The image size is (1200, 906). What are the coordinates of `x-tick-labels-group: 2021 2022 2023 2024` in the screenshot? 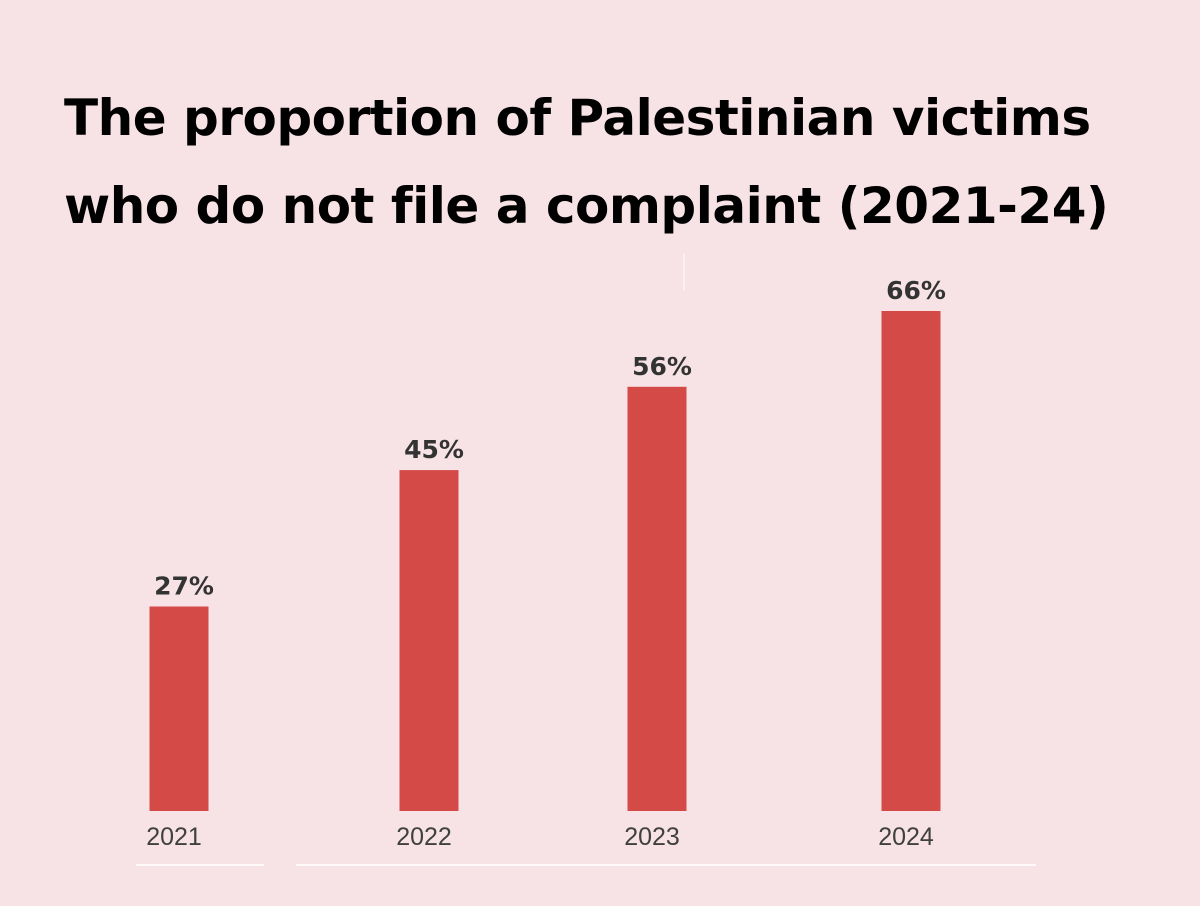 It's located at (540, 837).